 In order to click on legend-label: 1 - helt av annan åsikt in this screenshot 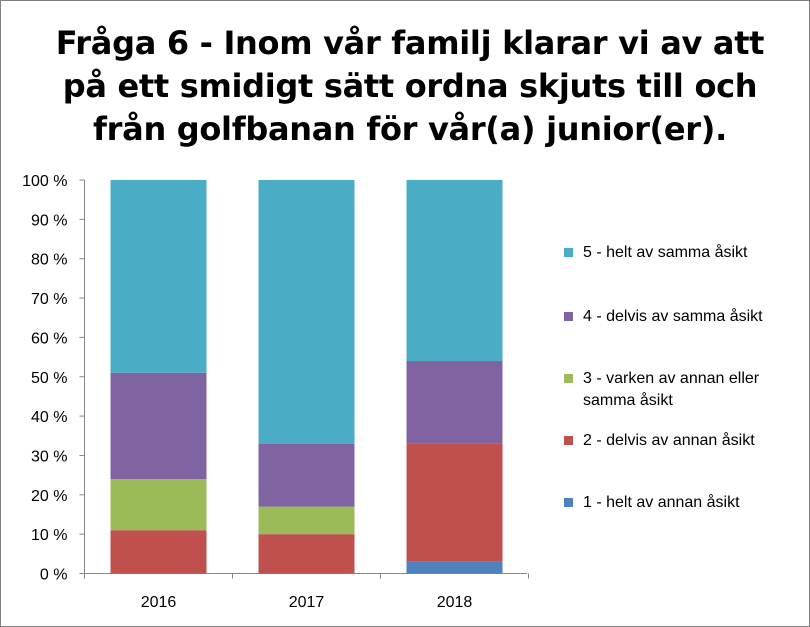, I will do `click(661, 502)`.